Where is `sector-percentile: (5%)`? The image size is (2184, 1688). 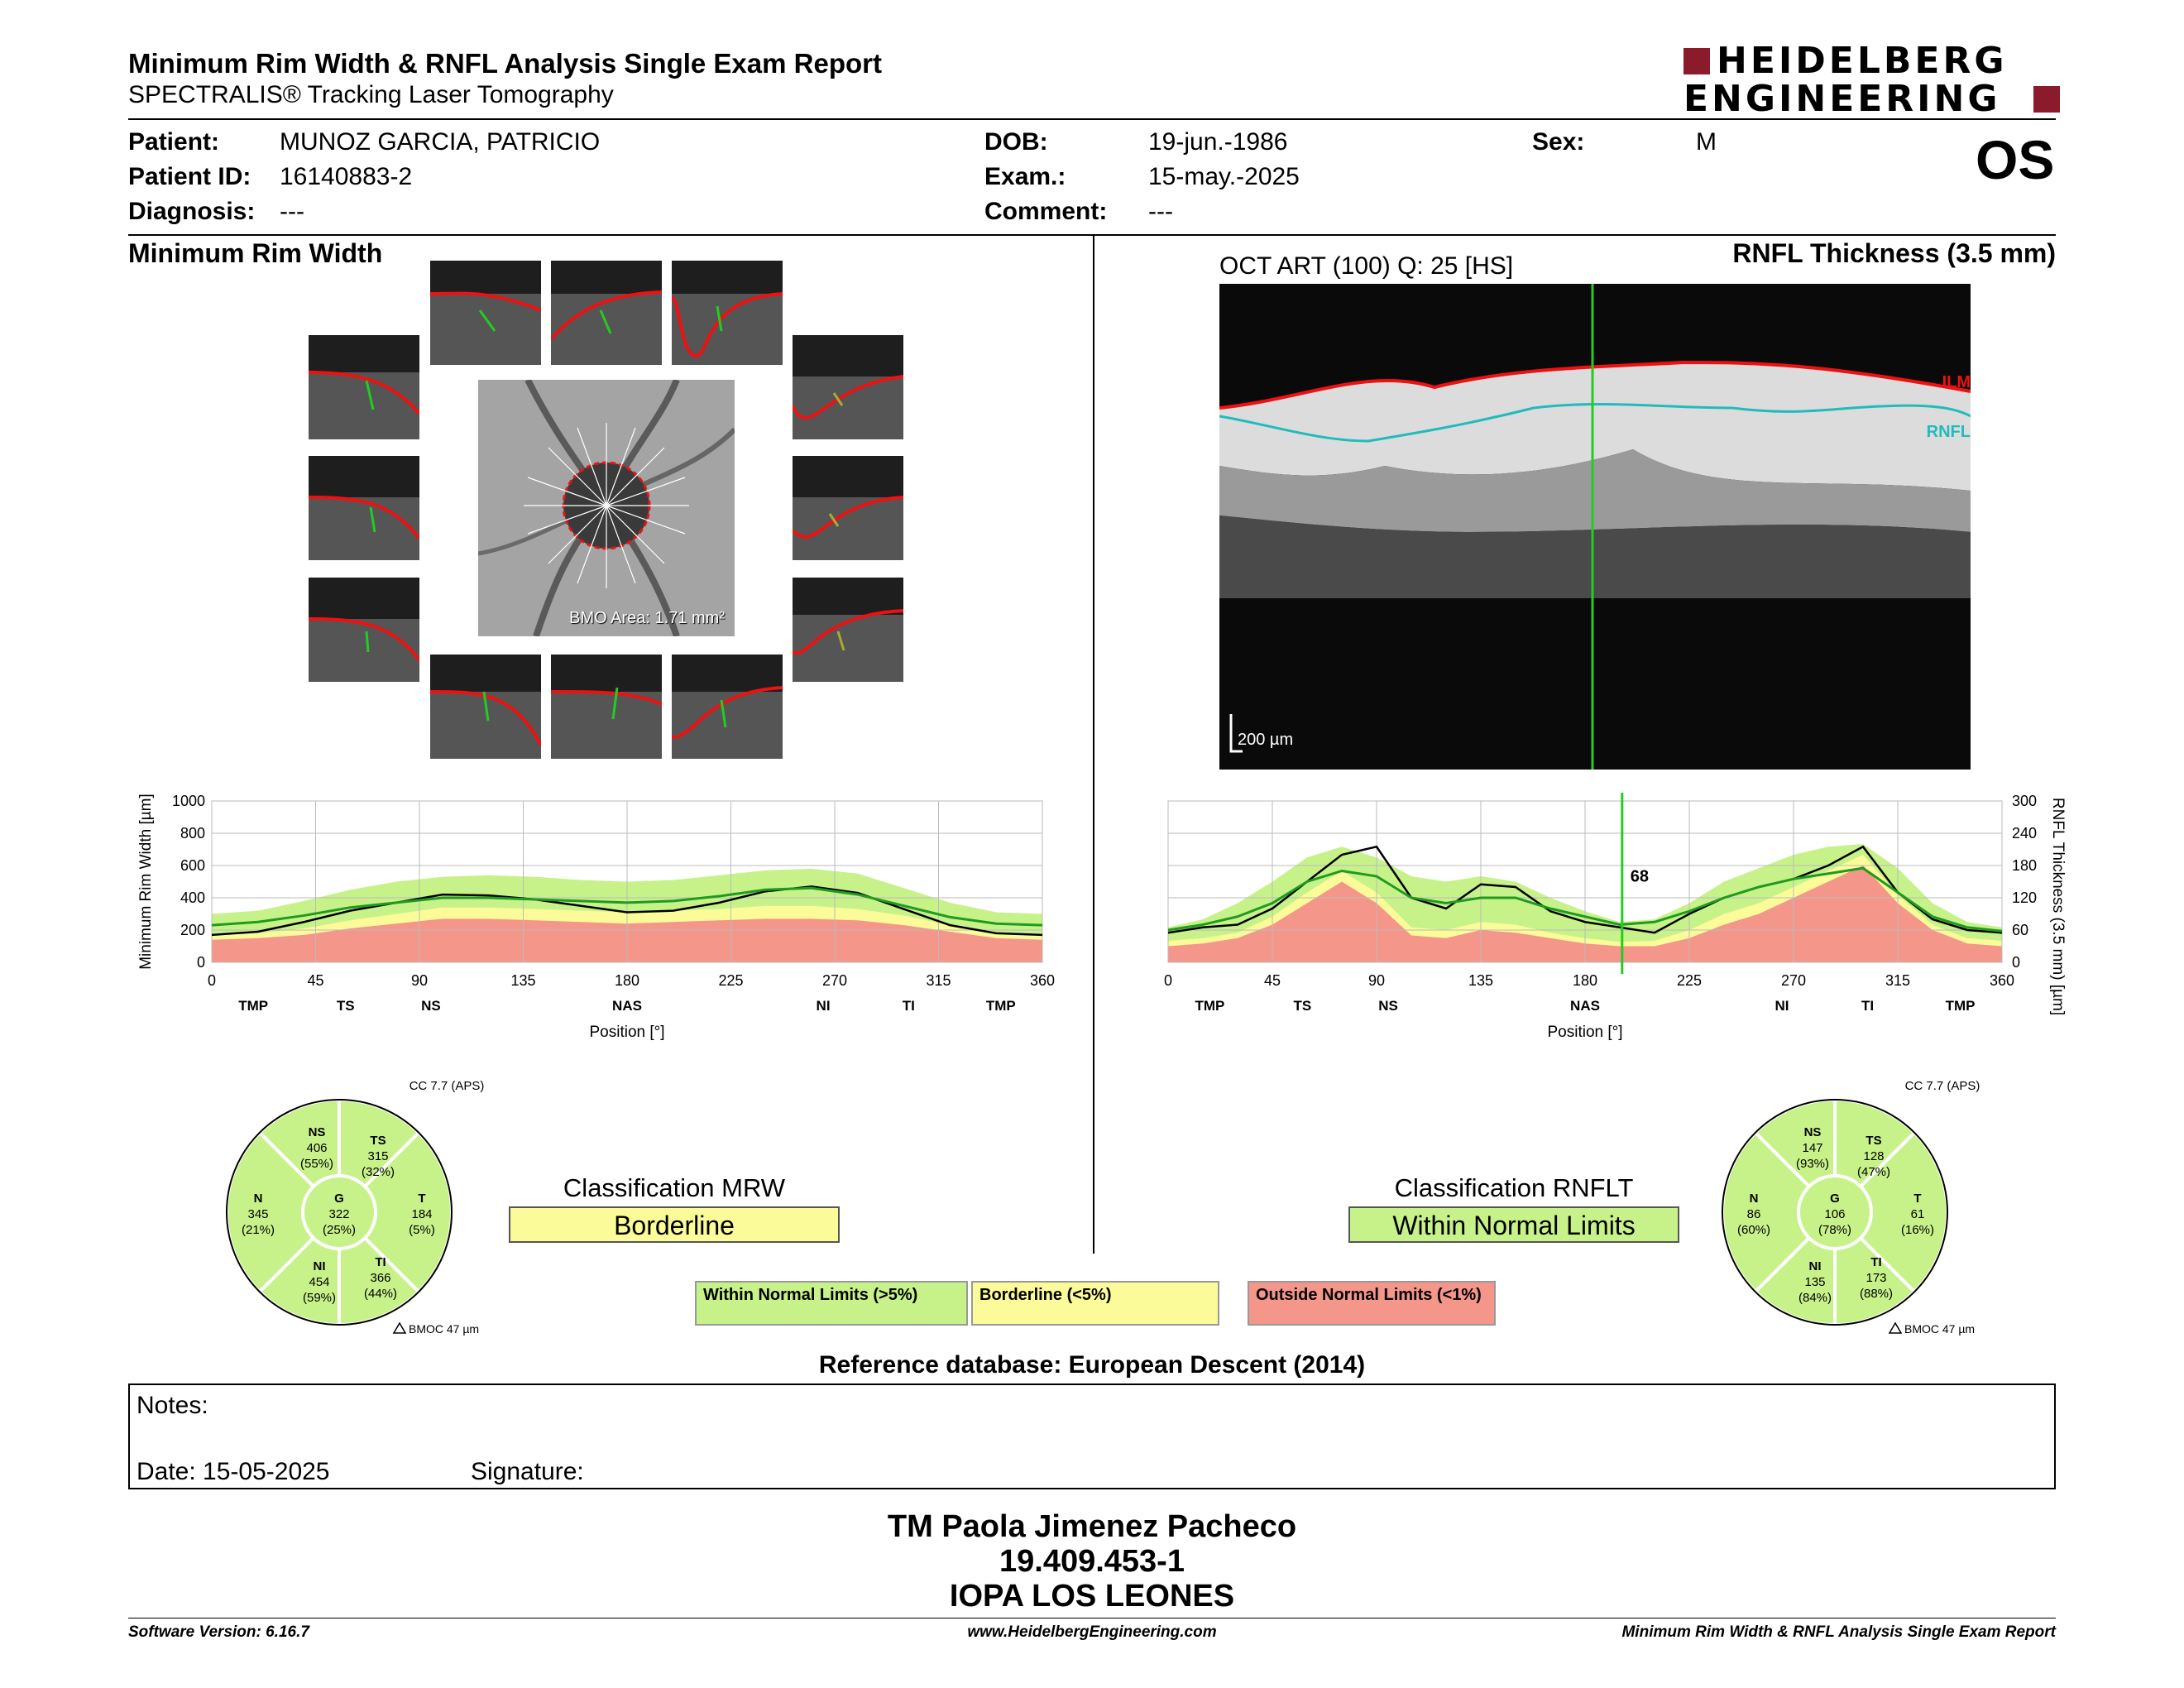
sector-percentile: (5%) is located at coordinates (422, 1230).